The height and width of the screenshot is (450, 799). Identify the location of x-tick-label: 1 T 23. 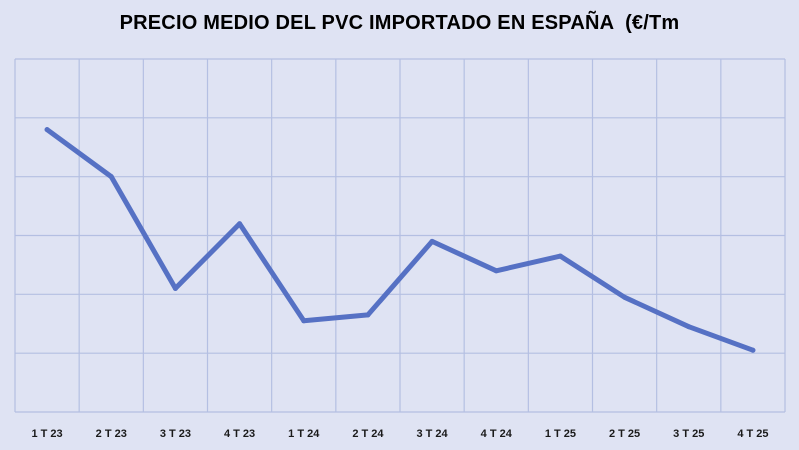
(46, 434).